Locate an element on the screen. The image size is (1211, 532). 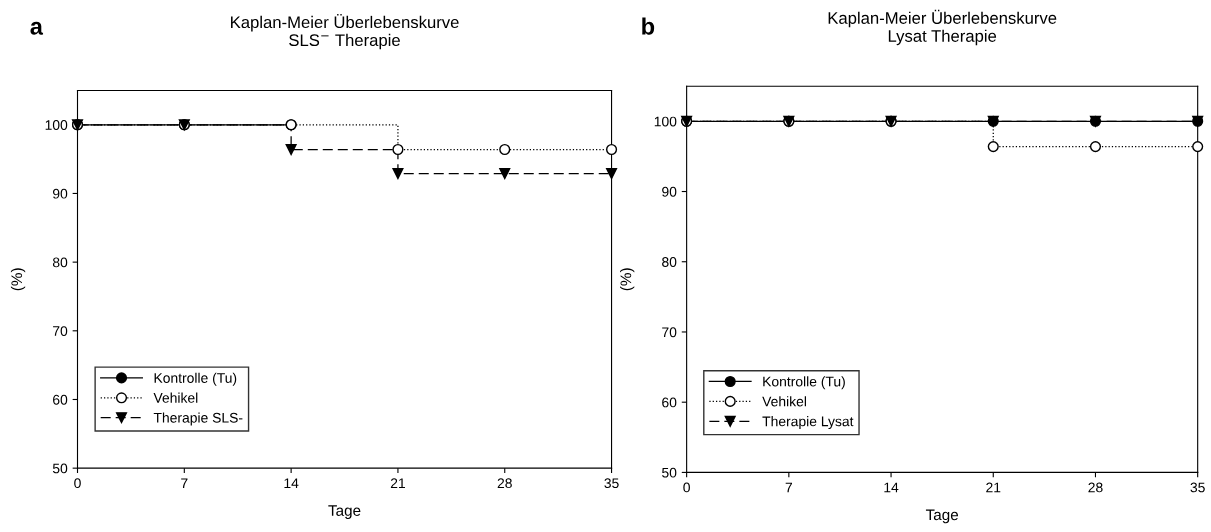
legend-label: Therapie SLS- is located at coordinates (198, 419).